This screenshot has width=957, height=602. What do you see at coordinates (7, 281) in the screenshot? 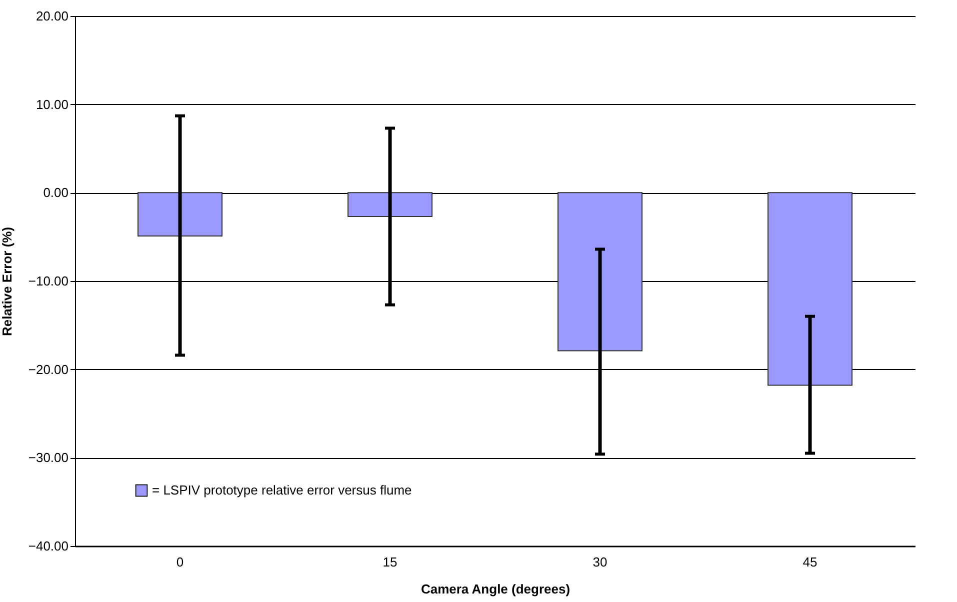
I see `y-axis-title: Relative Error (%)` at bounding box center [7, 281].